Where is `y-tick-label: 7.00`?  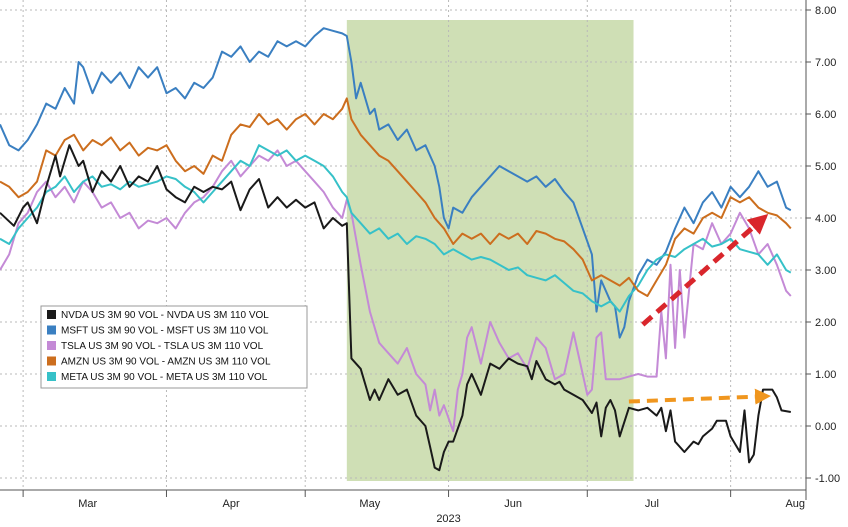 y-tick-label: 7.00 is located at coordinates (825, 63).